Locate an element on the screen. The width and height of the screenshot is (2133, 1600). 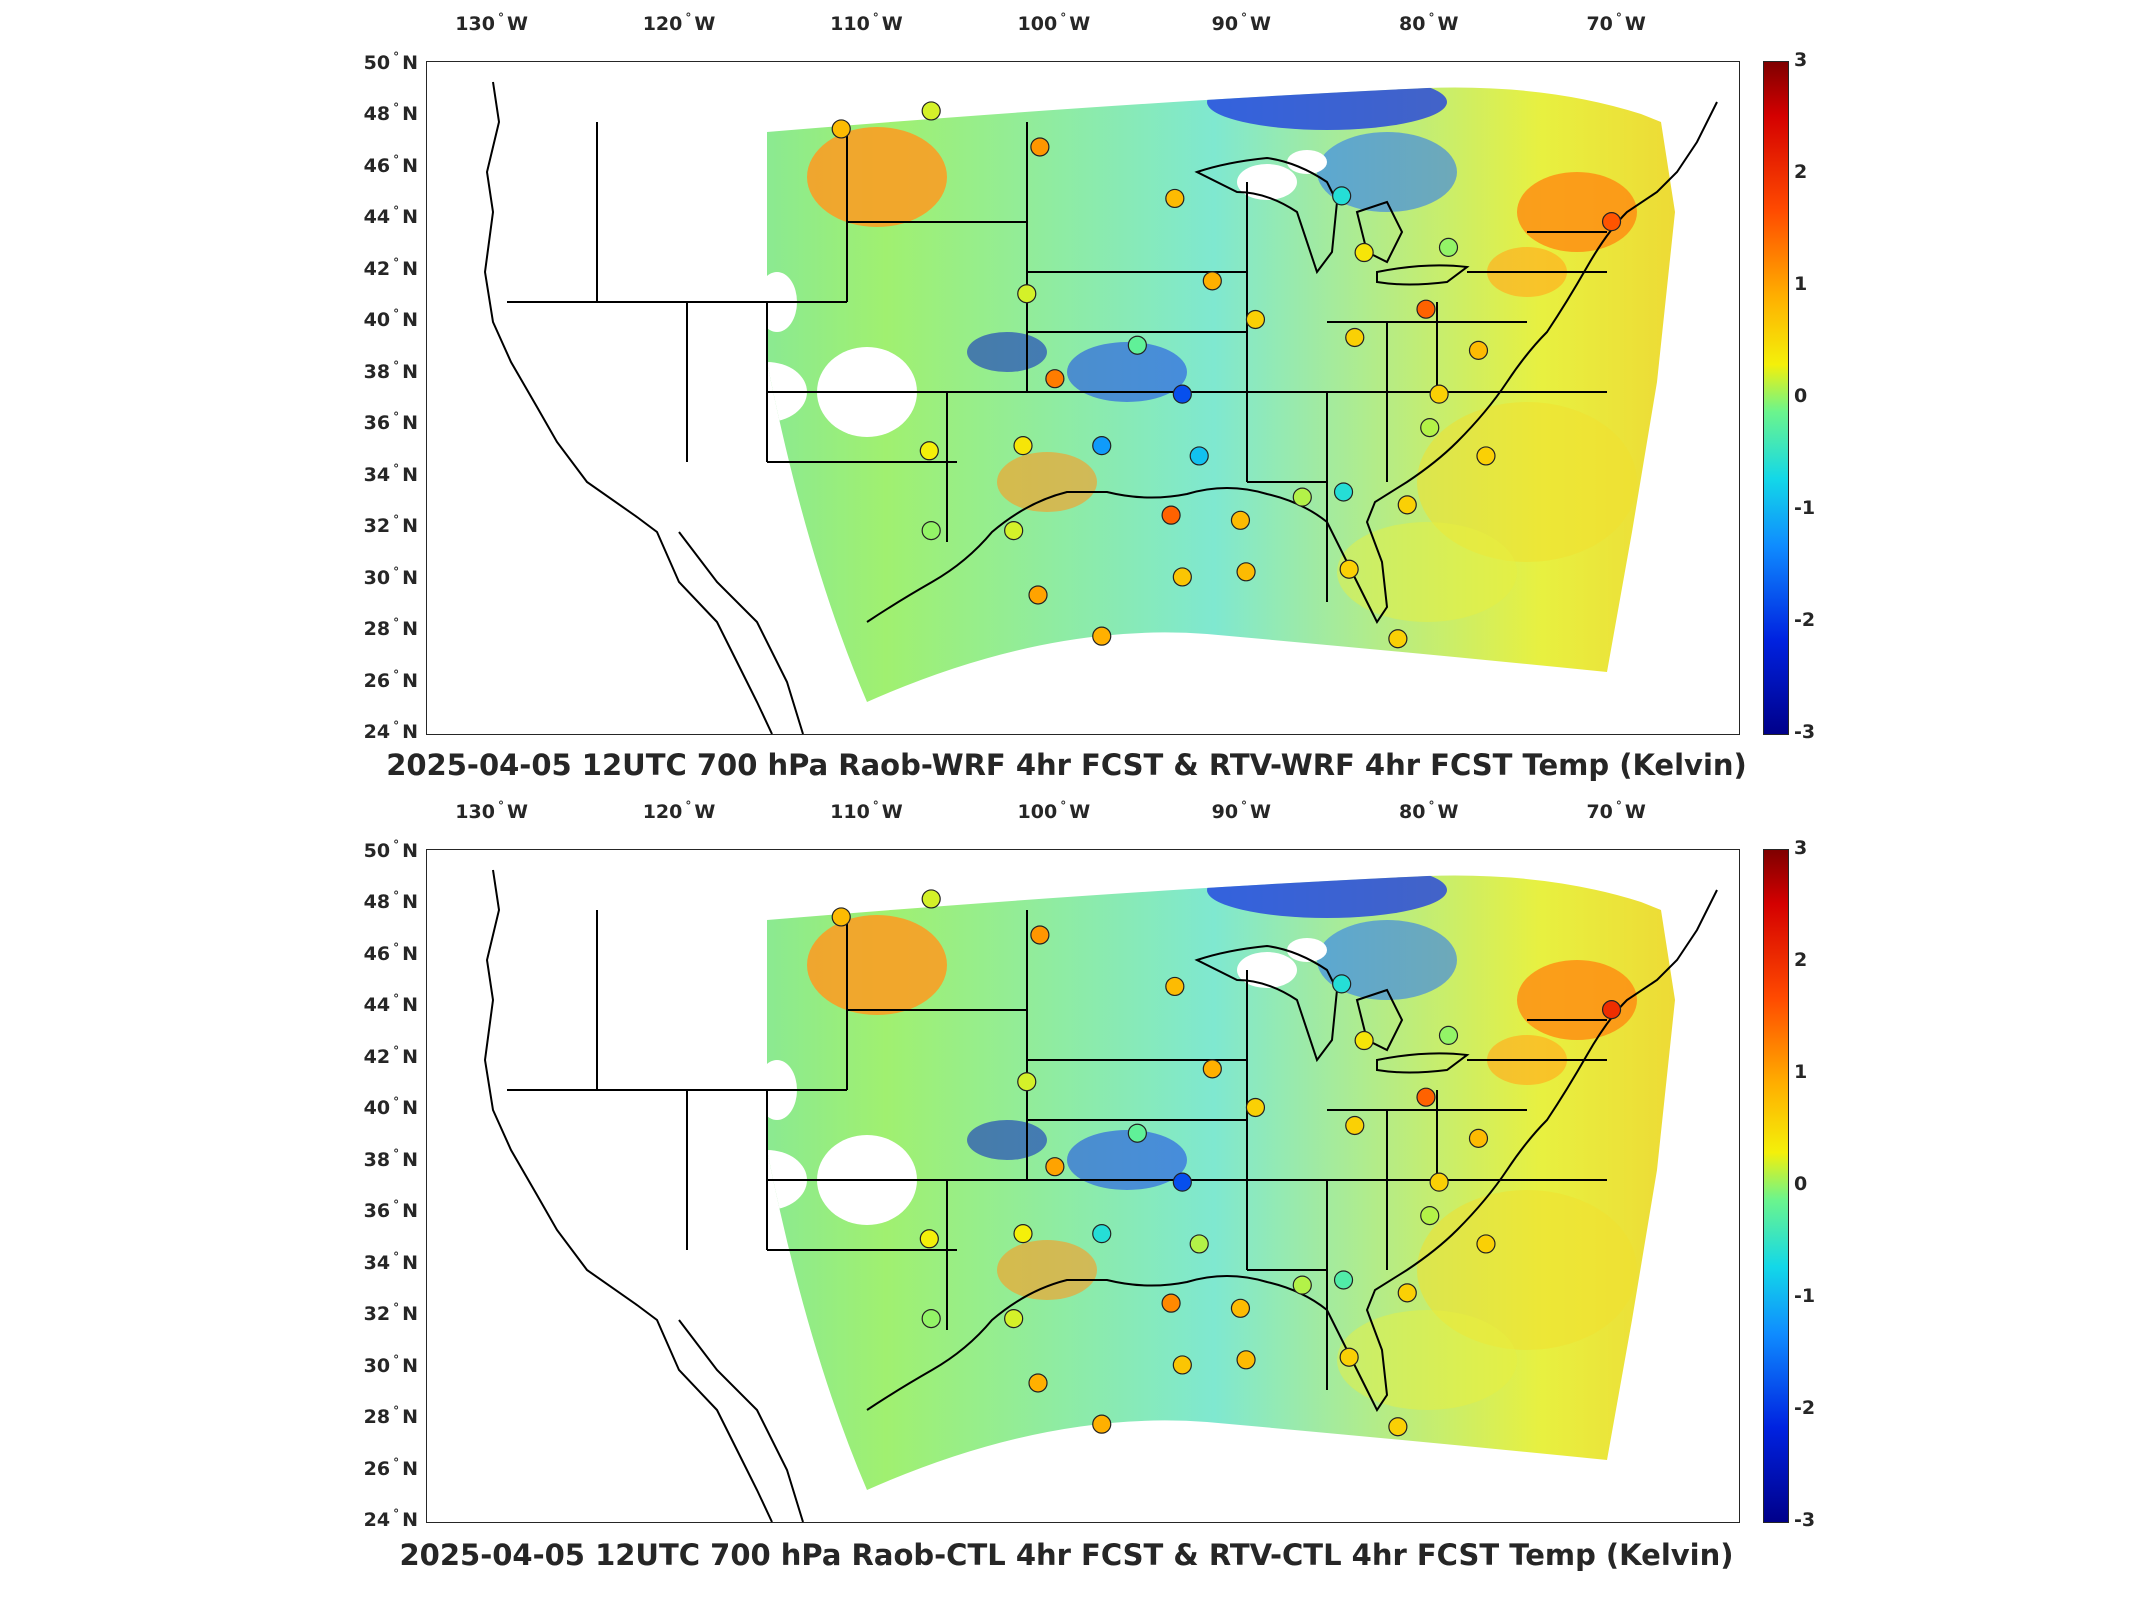
latitude-tick-label: 46 ° N is located at coordinates (390, 164).